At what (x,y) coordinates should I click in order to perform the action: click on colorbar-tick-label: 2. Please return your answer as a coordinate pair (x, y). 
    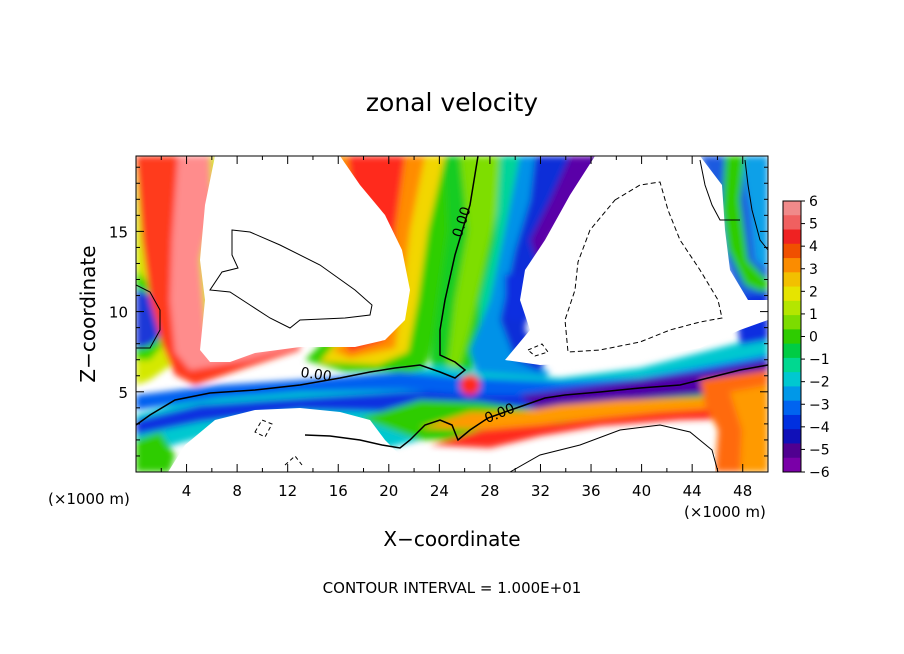
    Looking at the image, I should click on (813, 292).